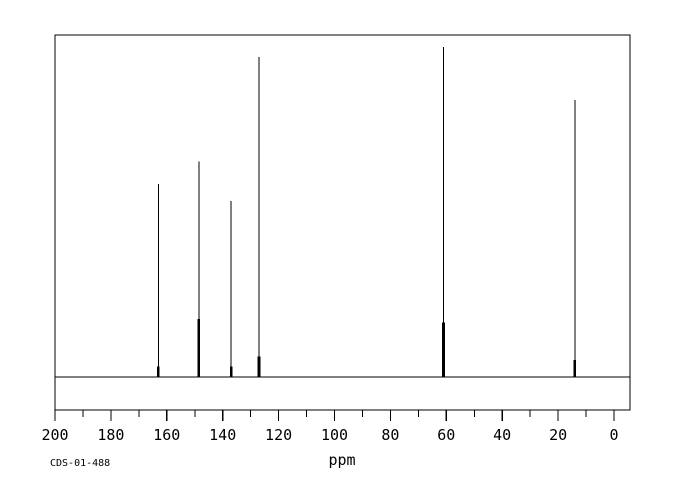 Image resolution: width=680 pixels, height=500 pixels. What do you see at coordinates (54, 435) in the screenshot?
I see `x-axis-tick-label: 200` at bounding box center [54, 435].